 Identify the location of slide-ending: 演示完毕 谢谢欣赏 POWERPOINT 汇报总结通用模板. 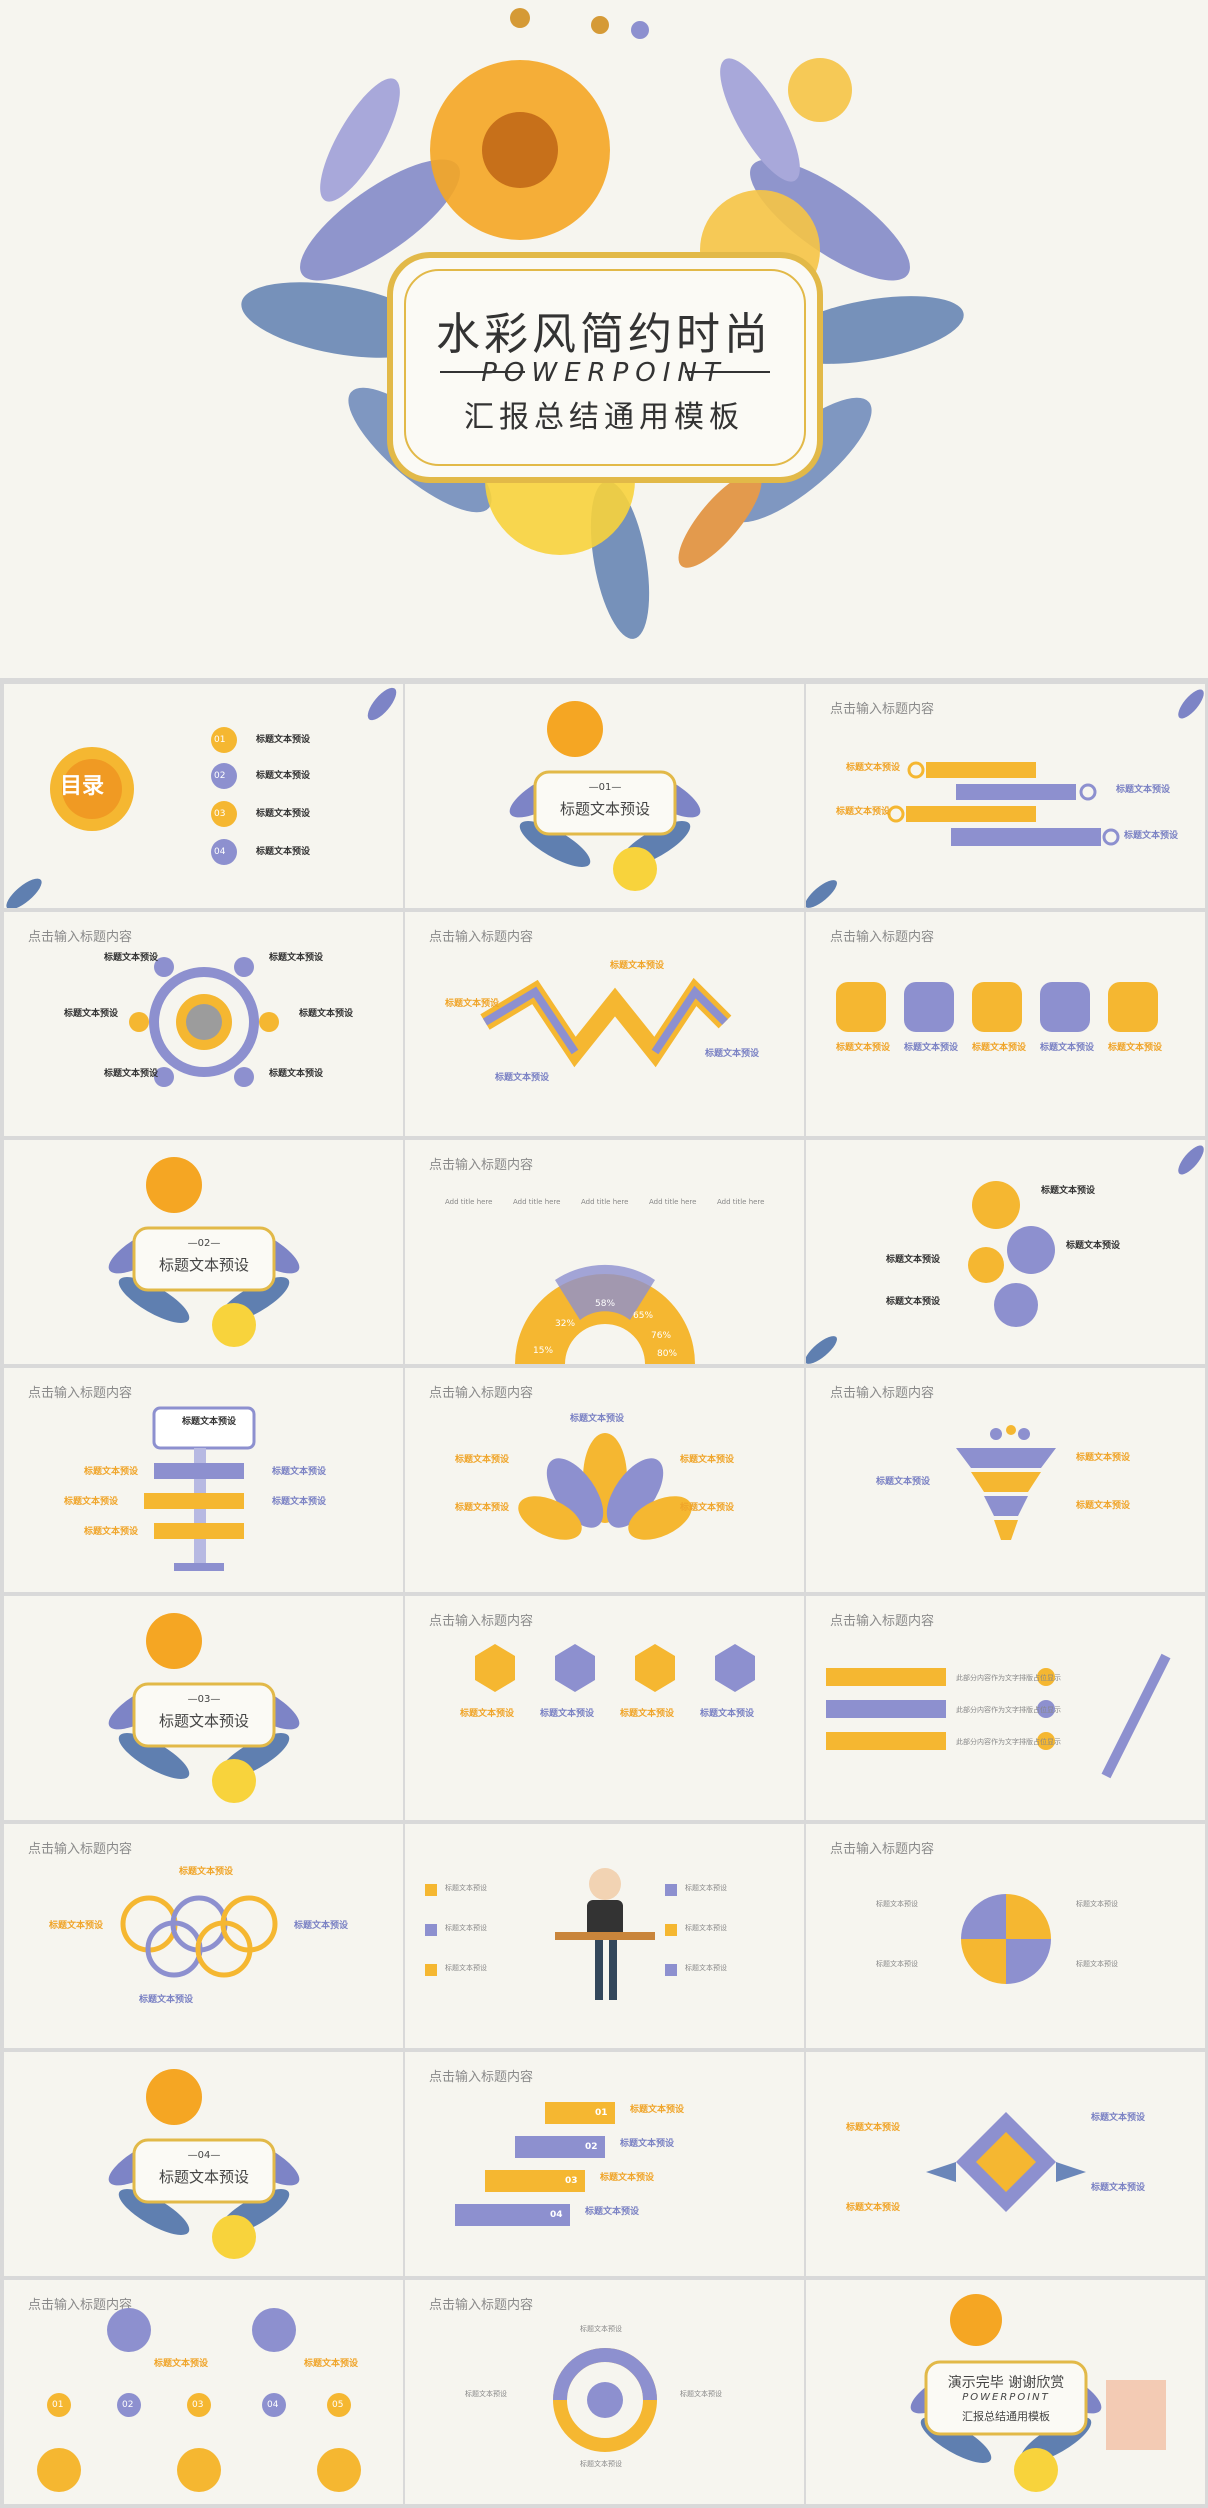
(1005, 2392).